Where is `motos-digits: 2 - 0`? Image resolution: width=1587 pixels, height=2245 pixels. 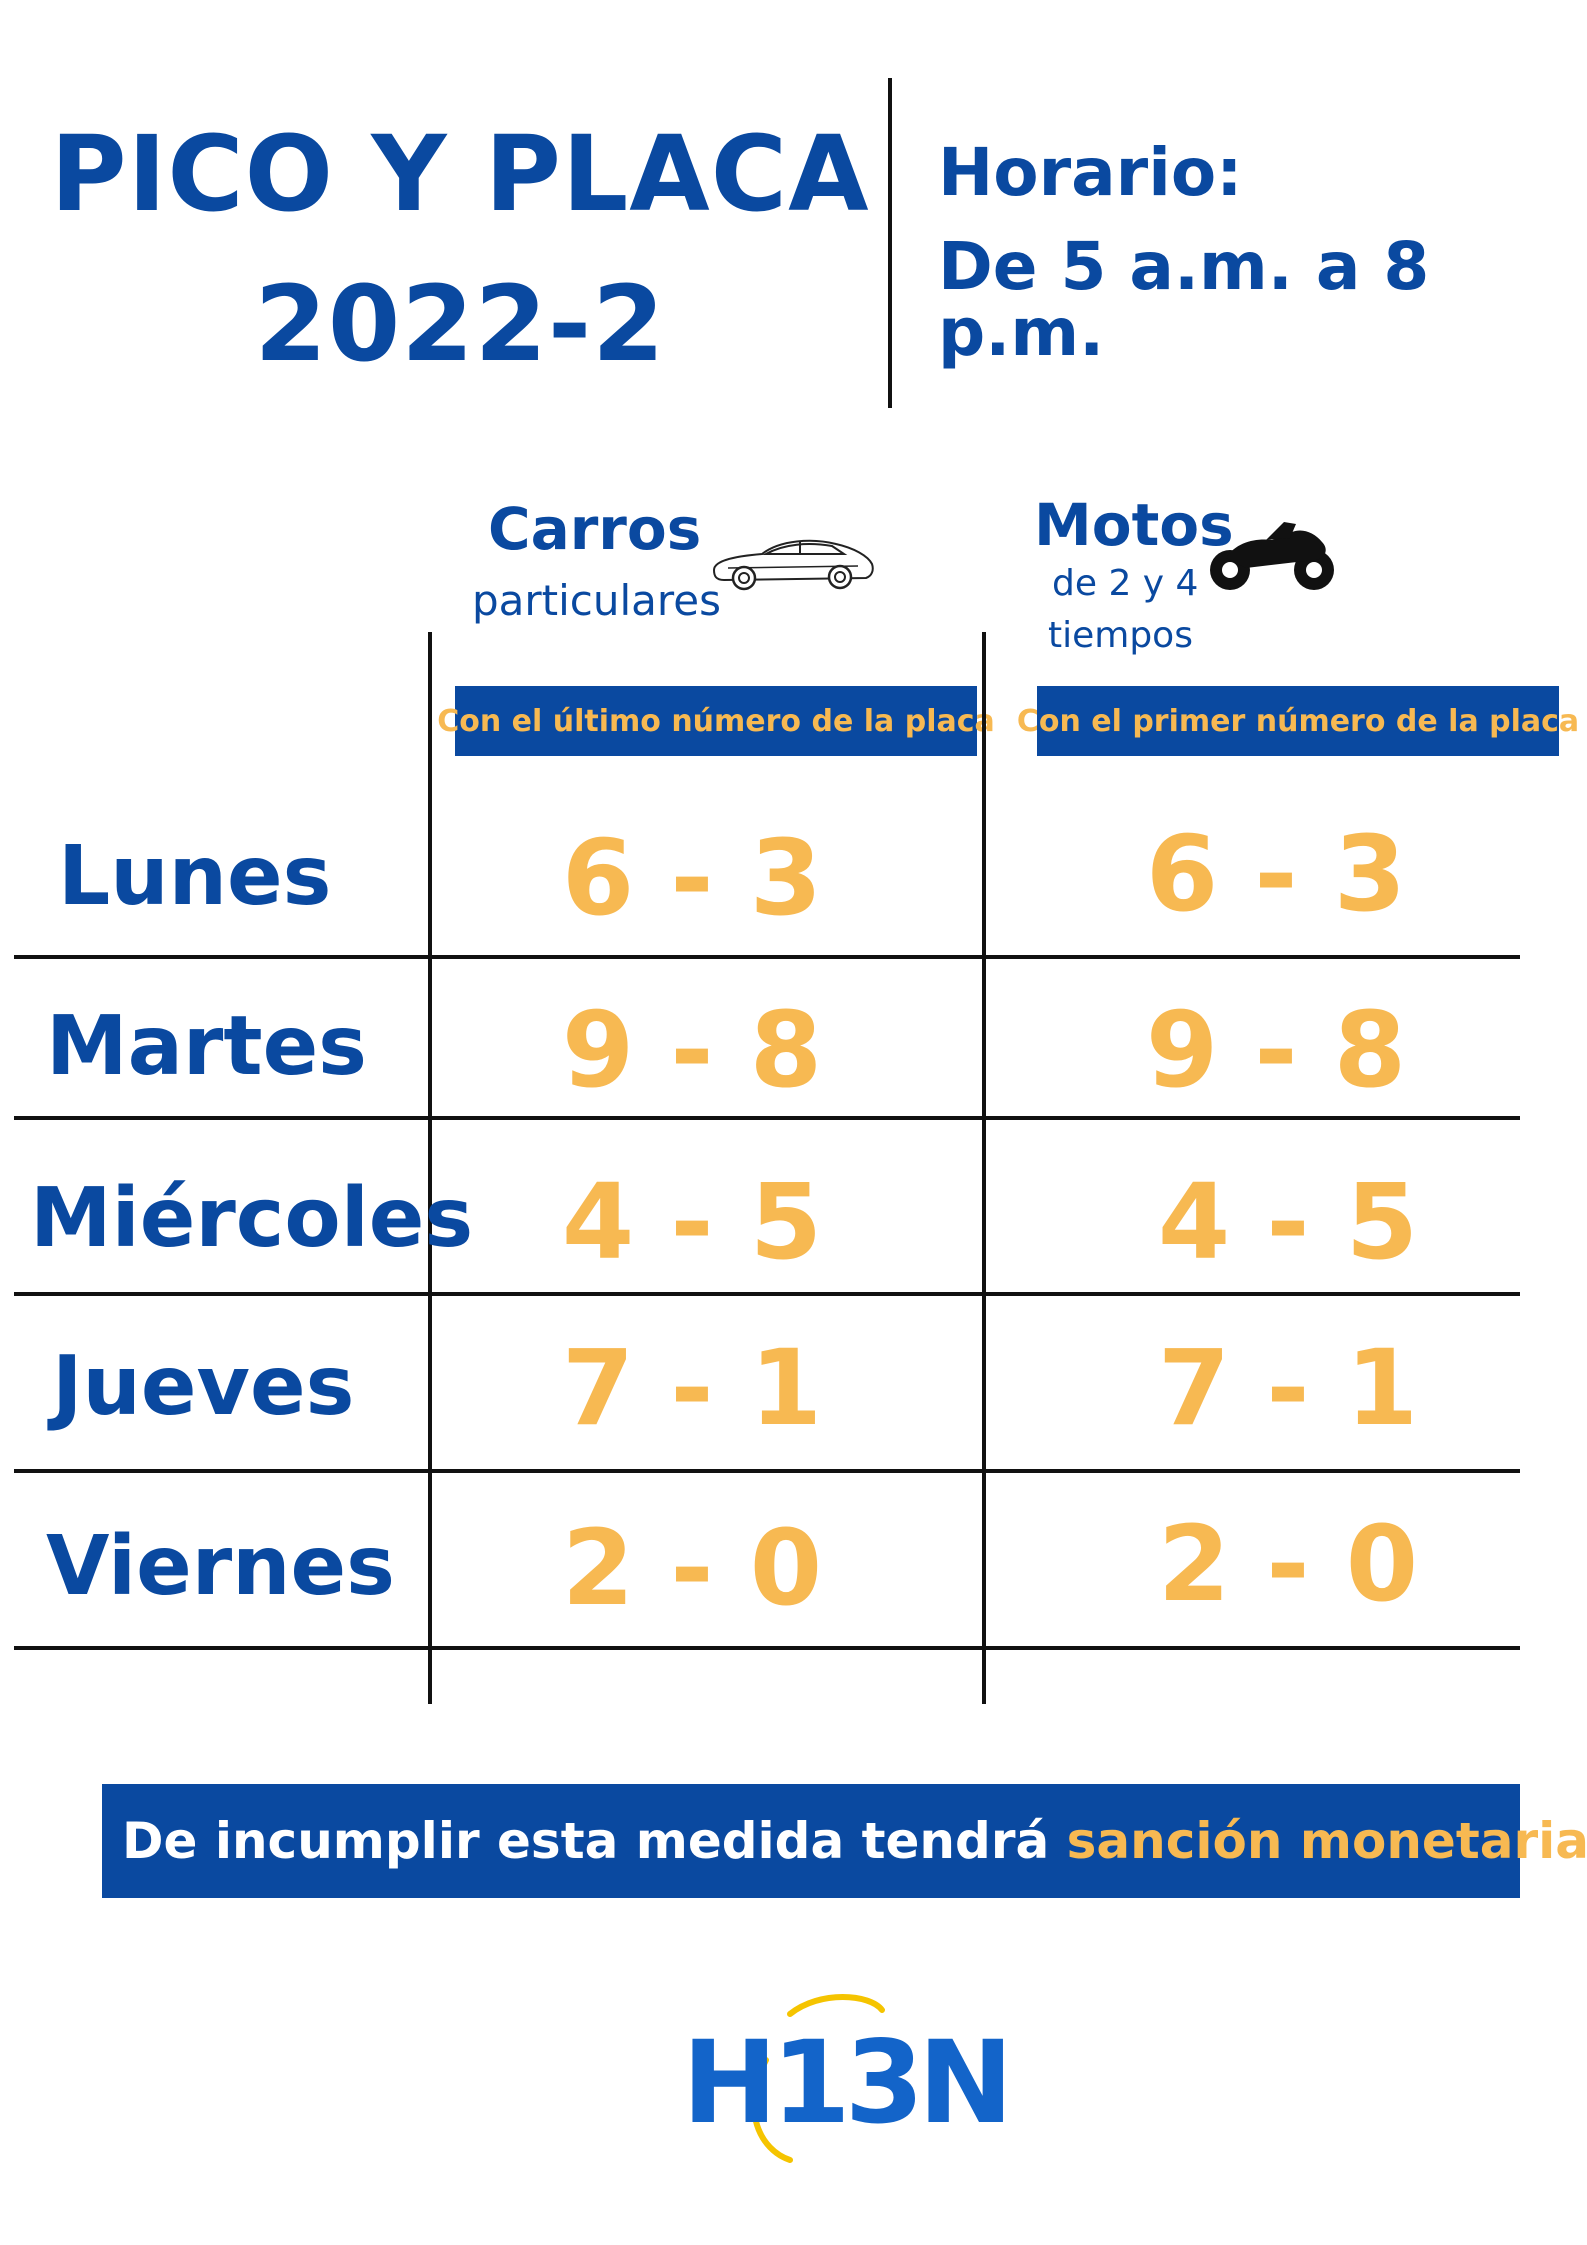 motos-digits: 2 - 0 is located at coordinates (1288, 1564).